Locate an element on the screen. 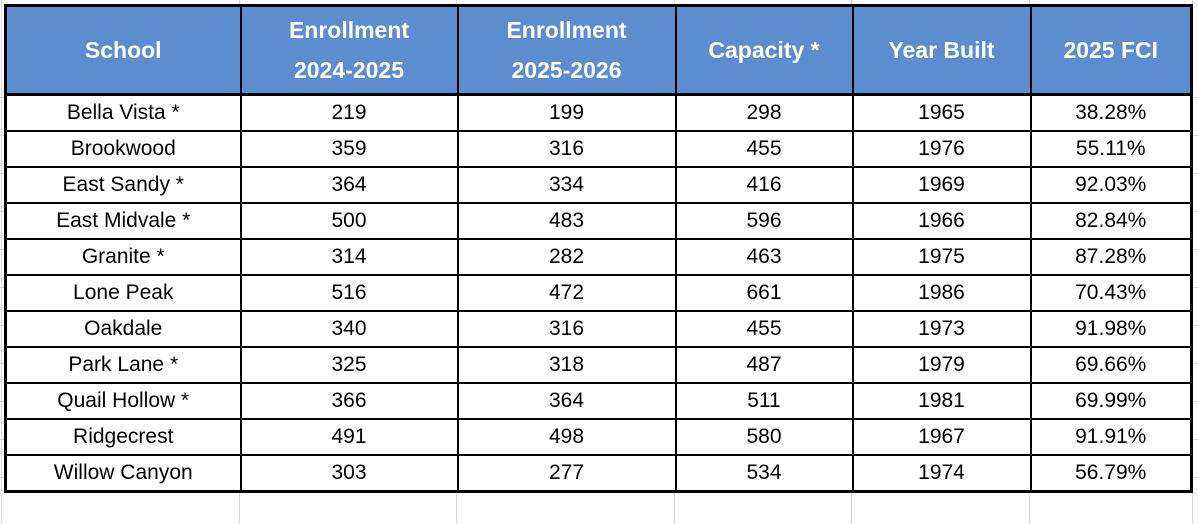 The image size is (1198, 524). cell-fci: 55.11% is located at coordinates (1111, 149).